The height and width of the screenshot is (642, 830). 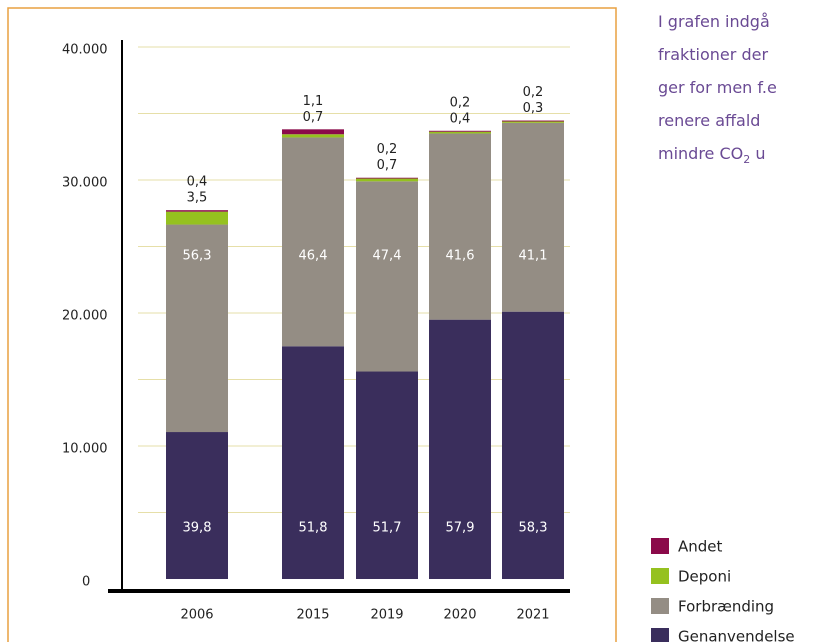 I want to click on x-tick-label: 2020, so click(x=459, y=615).